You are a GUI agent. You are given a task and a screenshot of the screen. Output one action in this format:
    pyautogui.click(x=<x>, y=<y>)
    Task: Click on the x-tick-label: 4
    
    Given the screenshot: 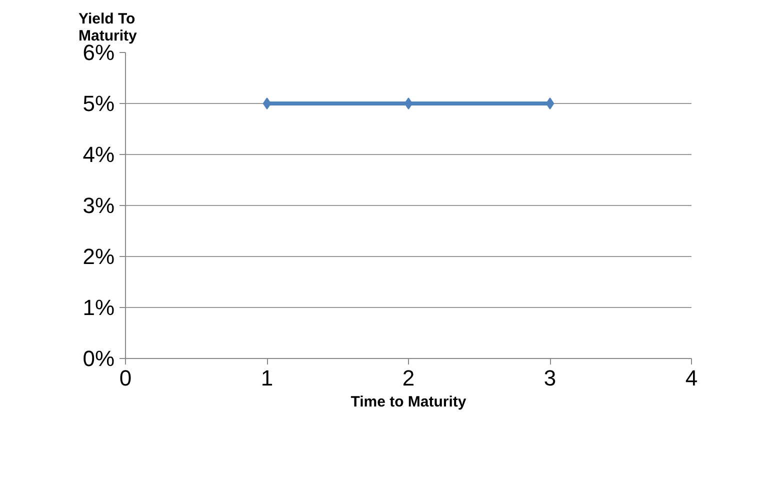 What is the action you would take?
    pyautogui.click(x=691, y=378)
    